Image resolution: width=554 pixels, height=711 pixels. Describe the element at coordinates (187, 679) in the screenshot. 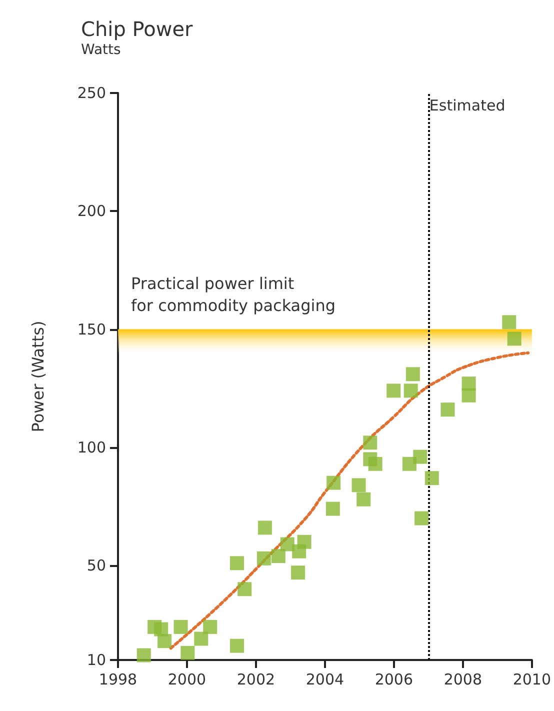

I see `x-tick-label: 2000` at that location.